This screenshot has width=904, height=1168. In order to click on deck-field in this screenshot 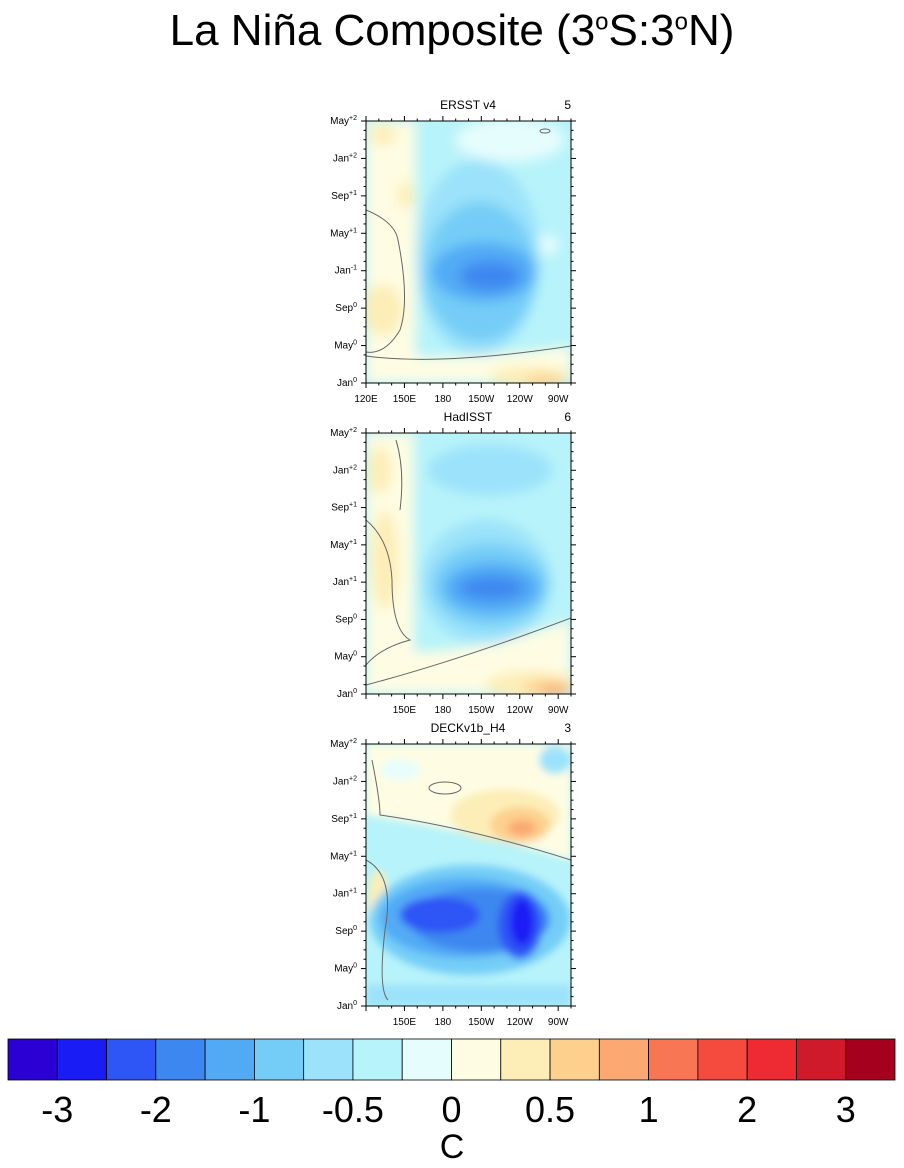, I will do `click(468, 875)`.